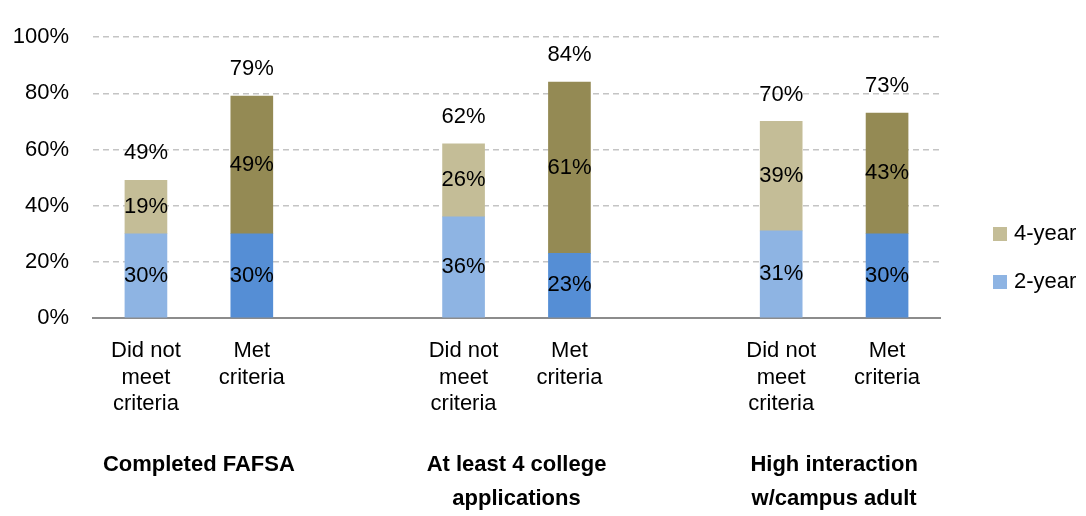 This screenshot has width=1086, height=516. What do you see at coordinates (569, 54) in the screenshot?
I see `total-label: 84%` at bounding box center [569, 54].